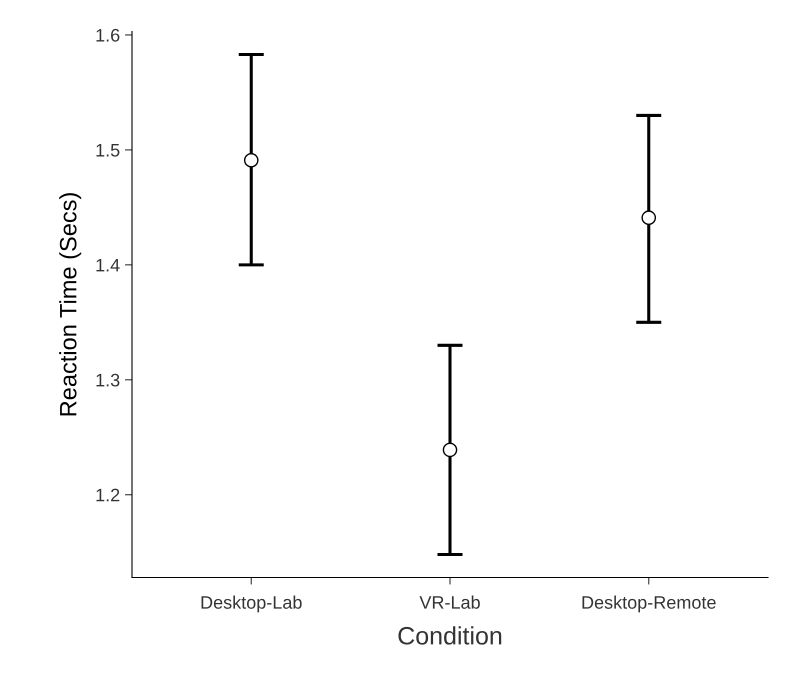  I want to click on y-tick-label: 1.4, so click(108, 265).